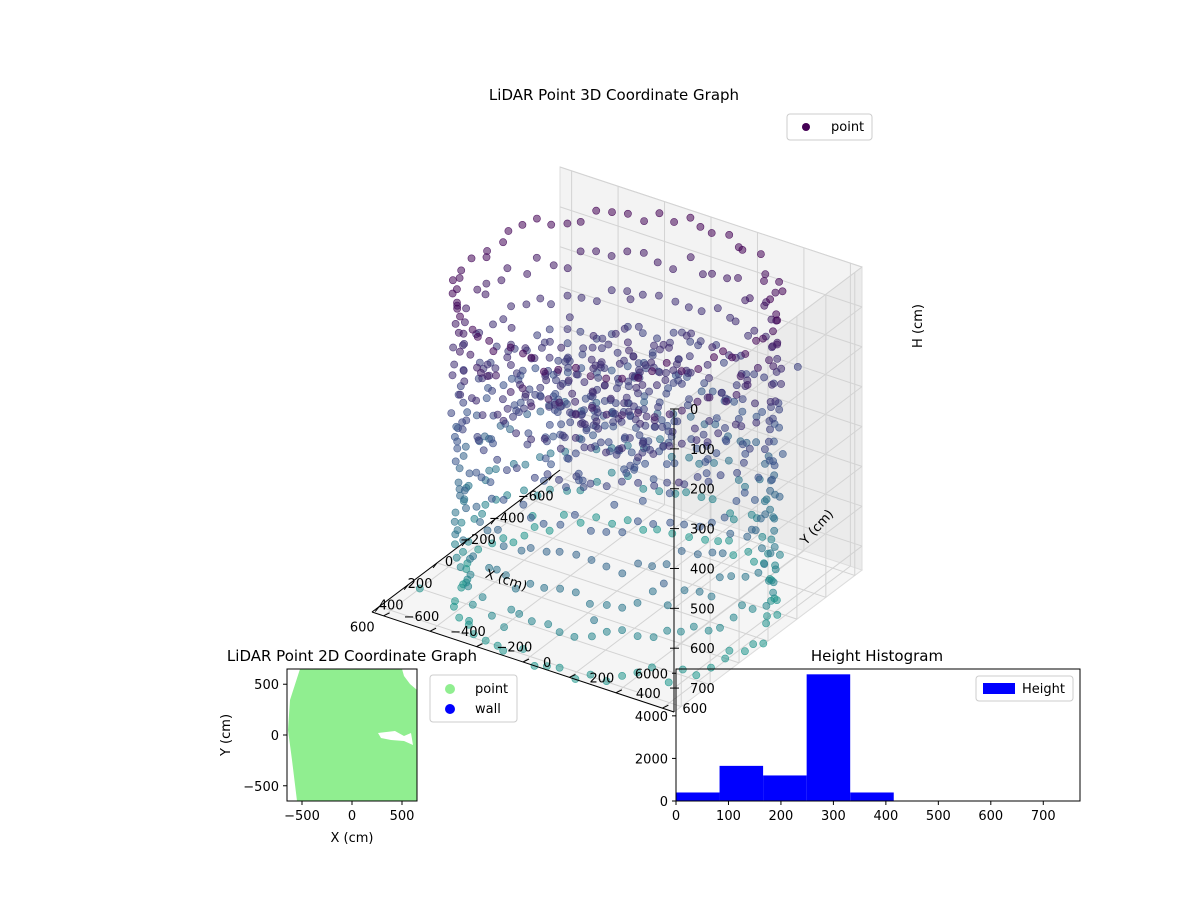  What do you see at coordinates (781, 816) in the screenshot?
I see `x-tick-label-histogram: 200` at bounding box center [781, 816].